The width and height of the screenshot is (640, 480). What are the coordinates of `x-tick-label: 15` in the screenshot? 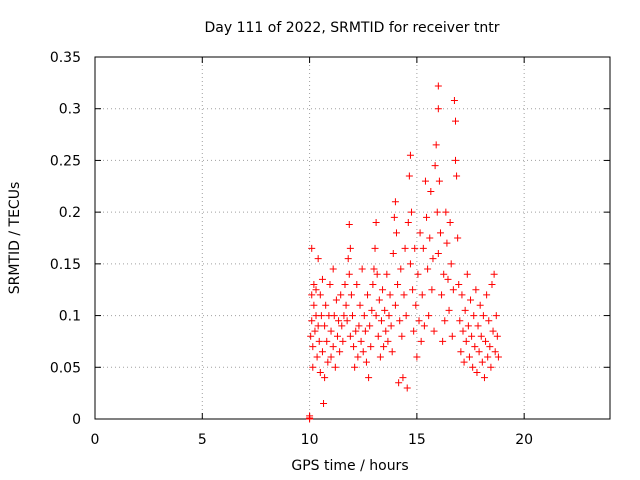 It's located at (417, 440).